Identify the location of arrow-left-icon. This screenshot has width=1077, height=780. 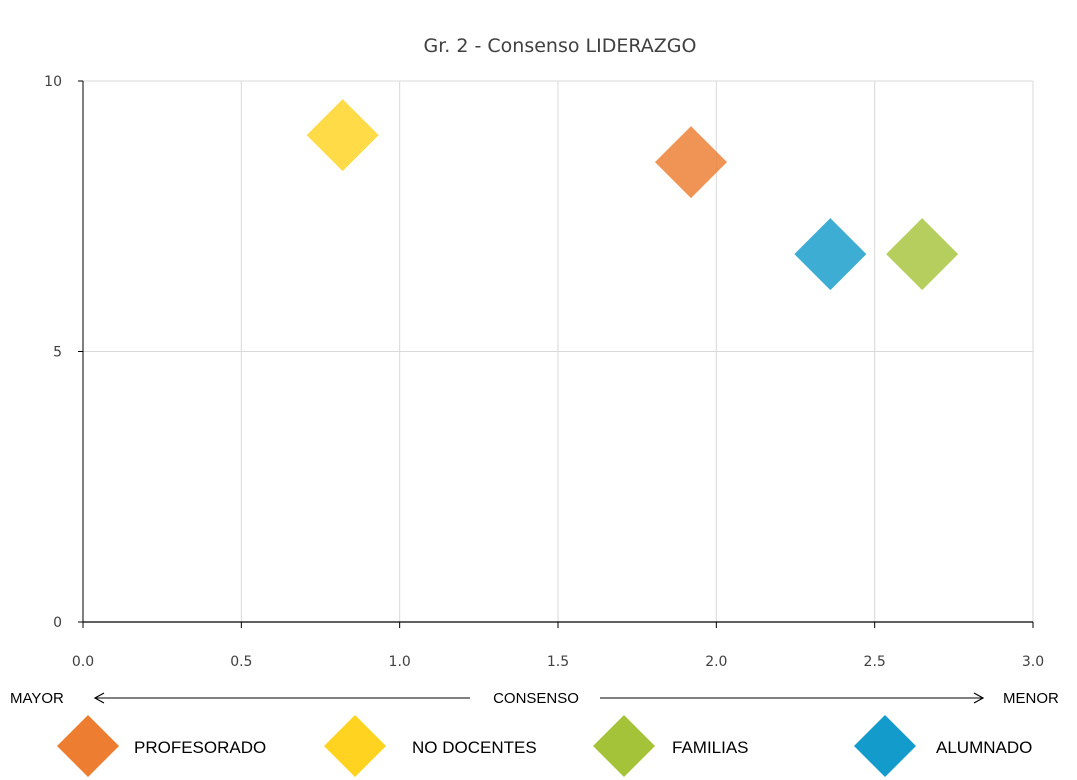
(99, 698).